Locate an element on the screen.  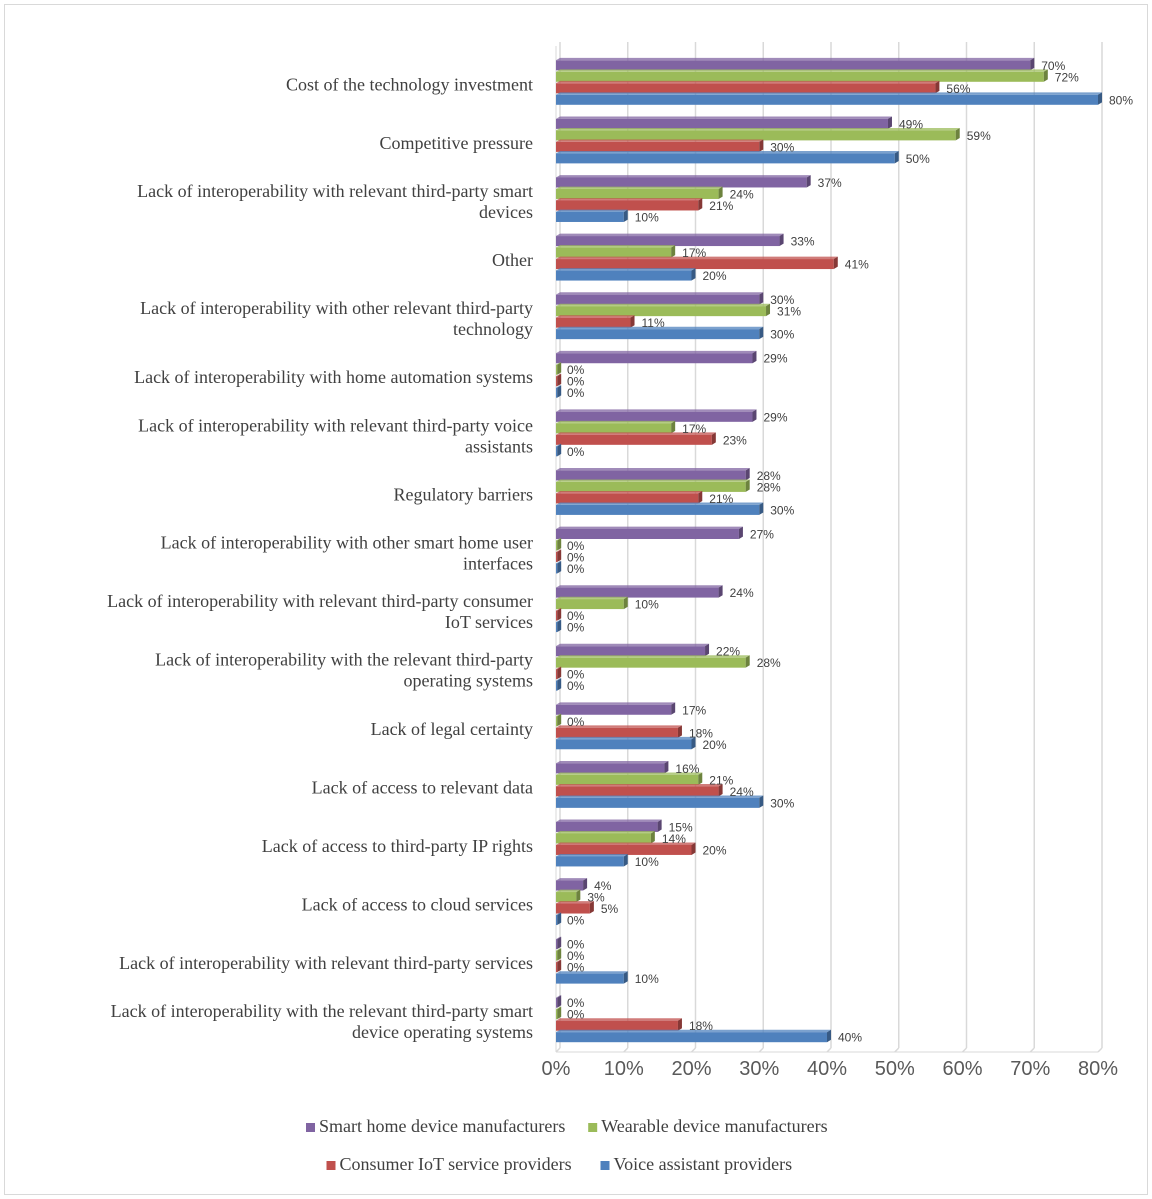
category-label: Lack of access to third-party IP rights is located at coordinates (397, 846).